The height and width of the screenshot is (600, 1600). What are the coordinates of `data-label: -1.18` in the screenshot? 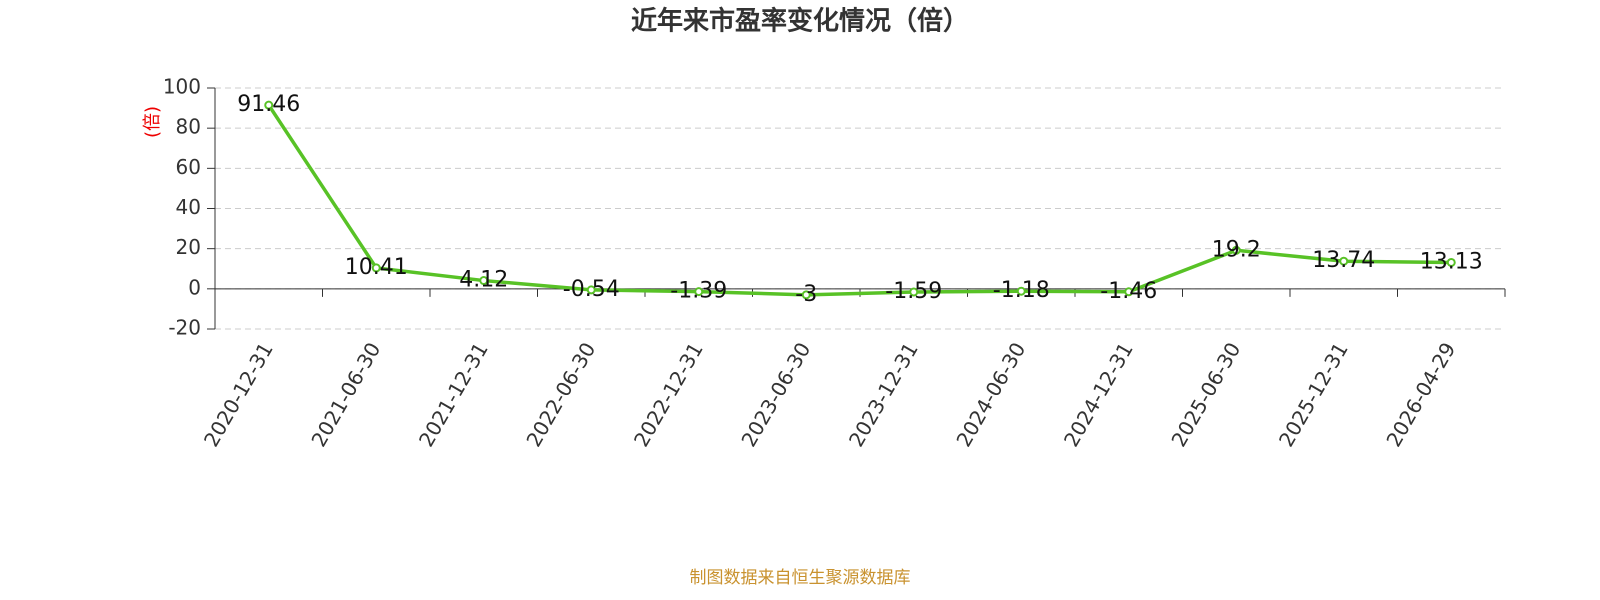 It's located at (1021, 290).